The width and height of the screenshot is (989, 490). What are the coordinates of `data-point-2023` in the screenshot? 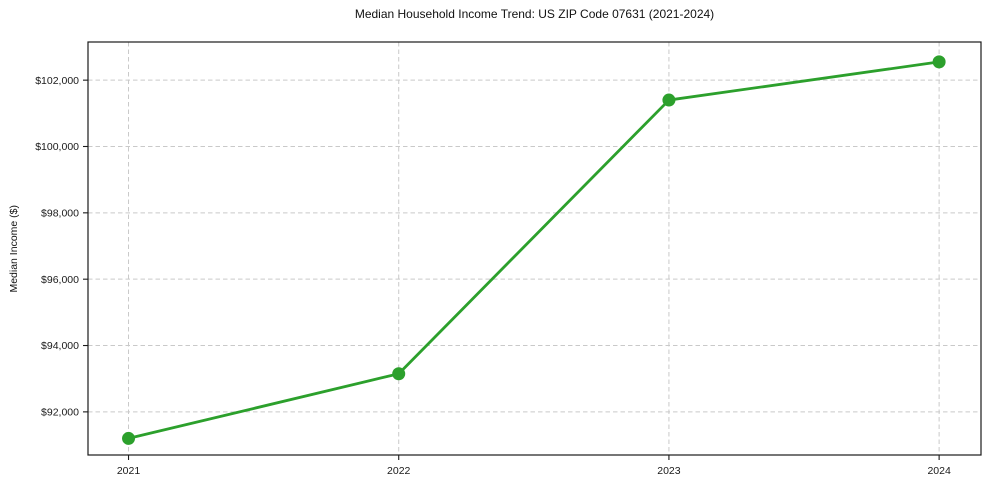 It's located at (669, 100).